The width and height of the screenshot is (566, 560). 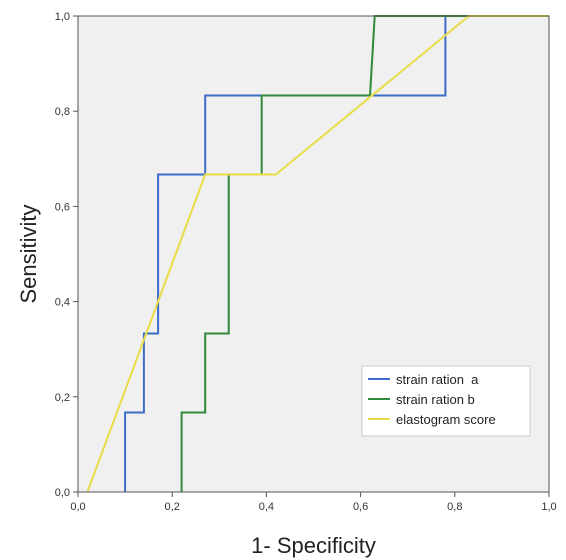 I want to click on legend-label-2: strain ration b, so click(x=435, y=399).